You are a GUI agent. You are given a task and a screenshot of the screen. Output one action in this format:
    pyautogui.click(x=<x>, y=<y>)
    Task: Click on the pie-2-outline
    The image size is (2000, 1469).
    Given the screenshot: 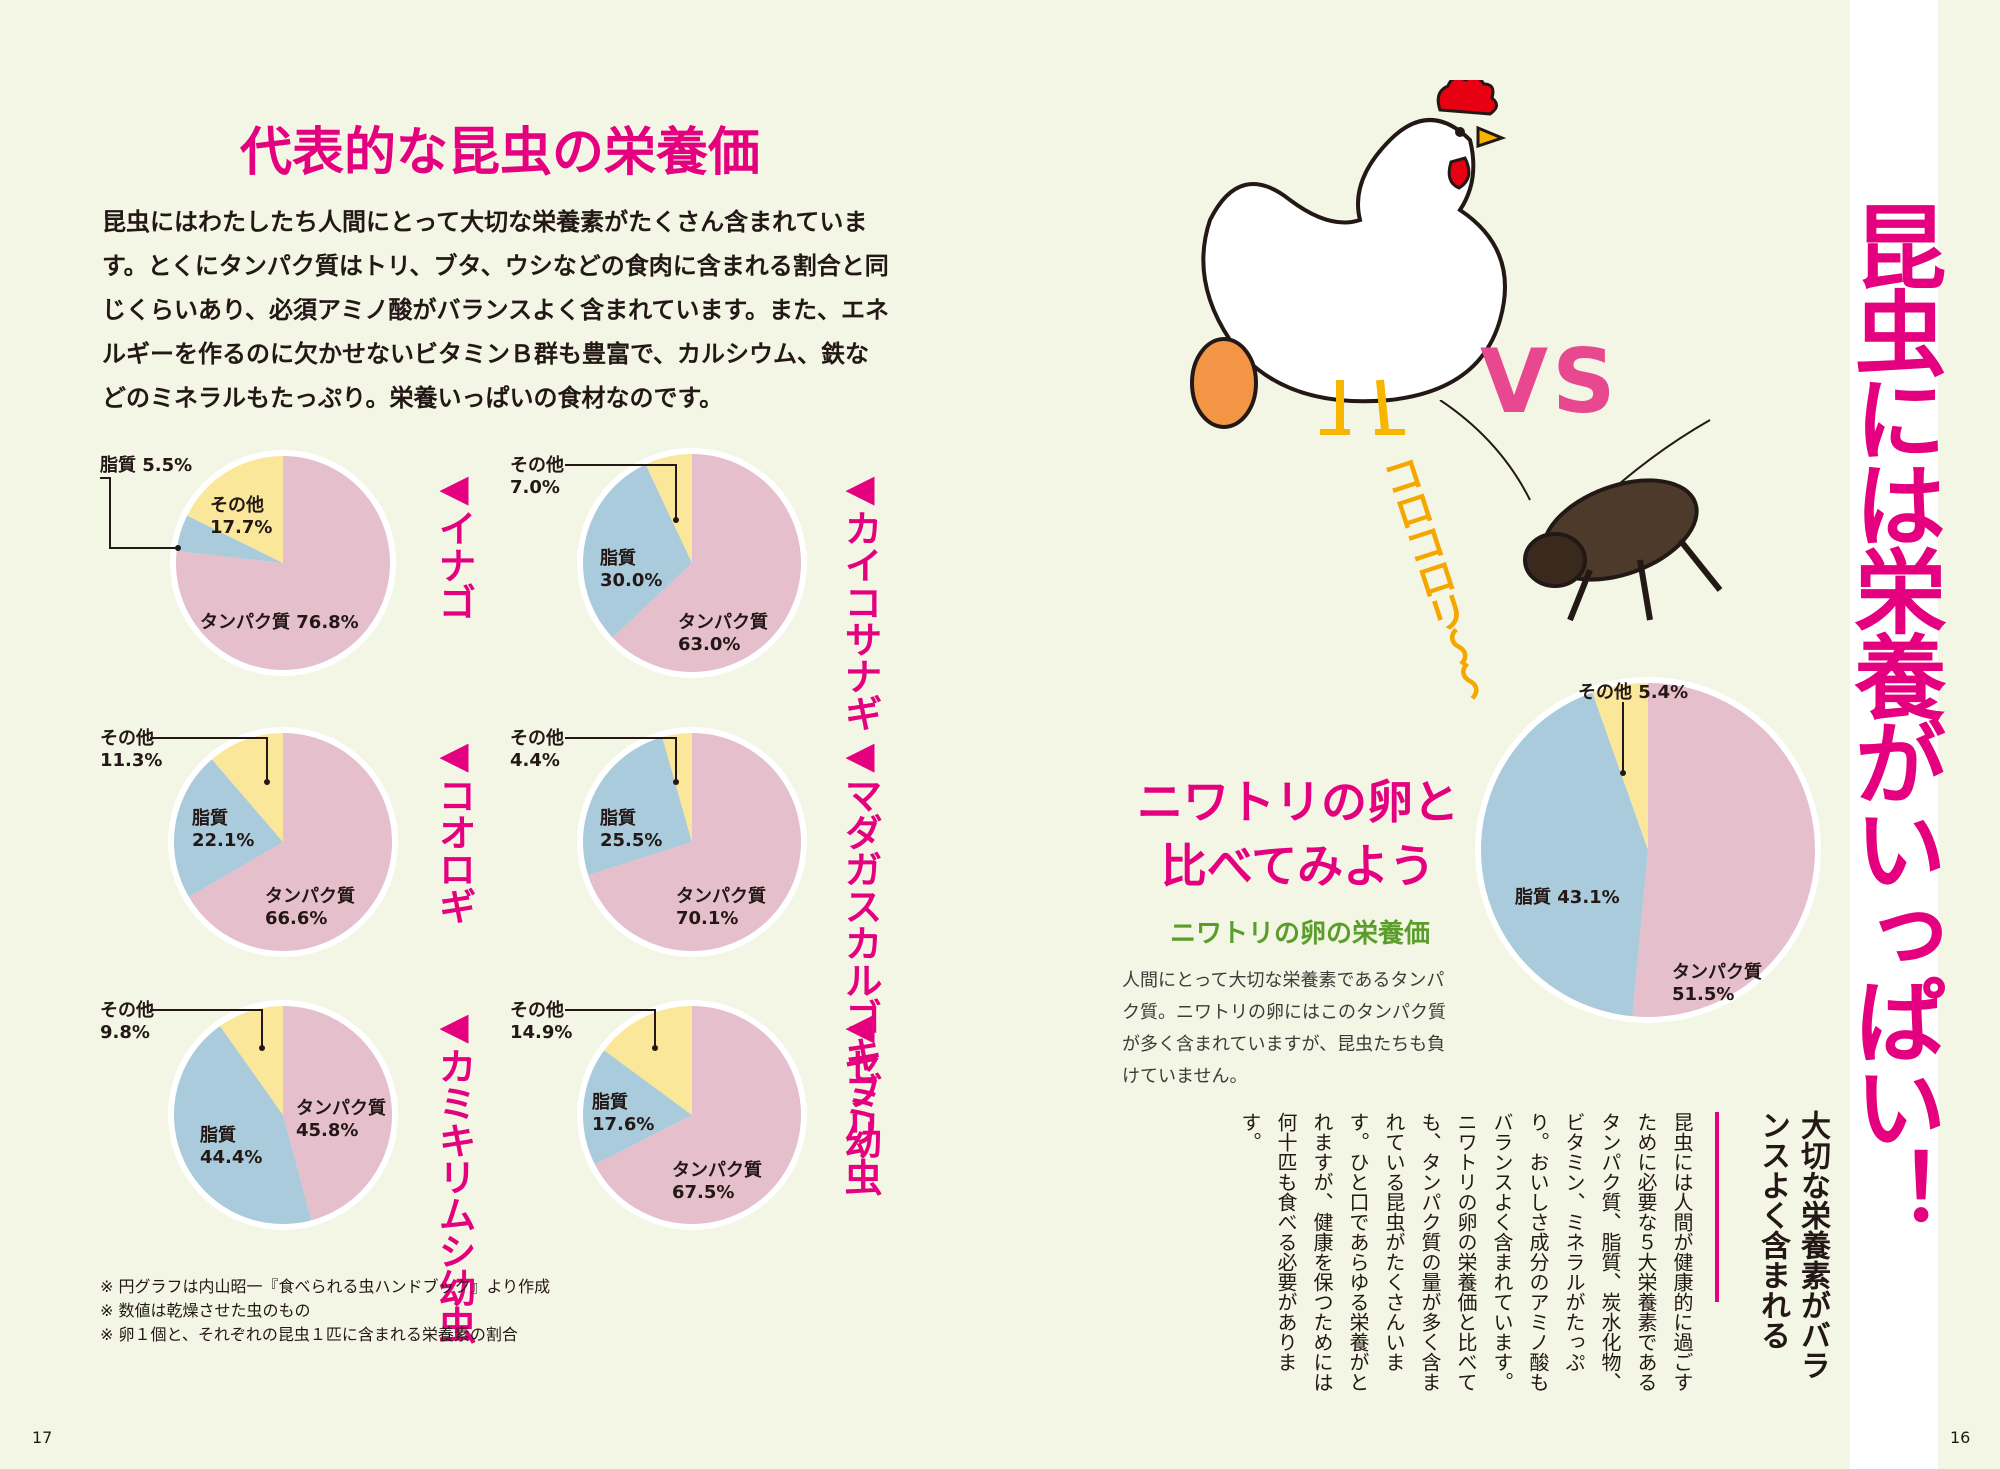 What is the action you would take?
    pyautogui.click(x=283, y=842)
    